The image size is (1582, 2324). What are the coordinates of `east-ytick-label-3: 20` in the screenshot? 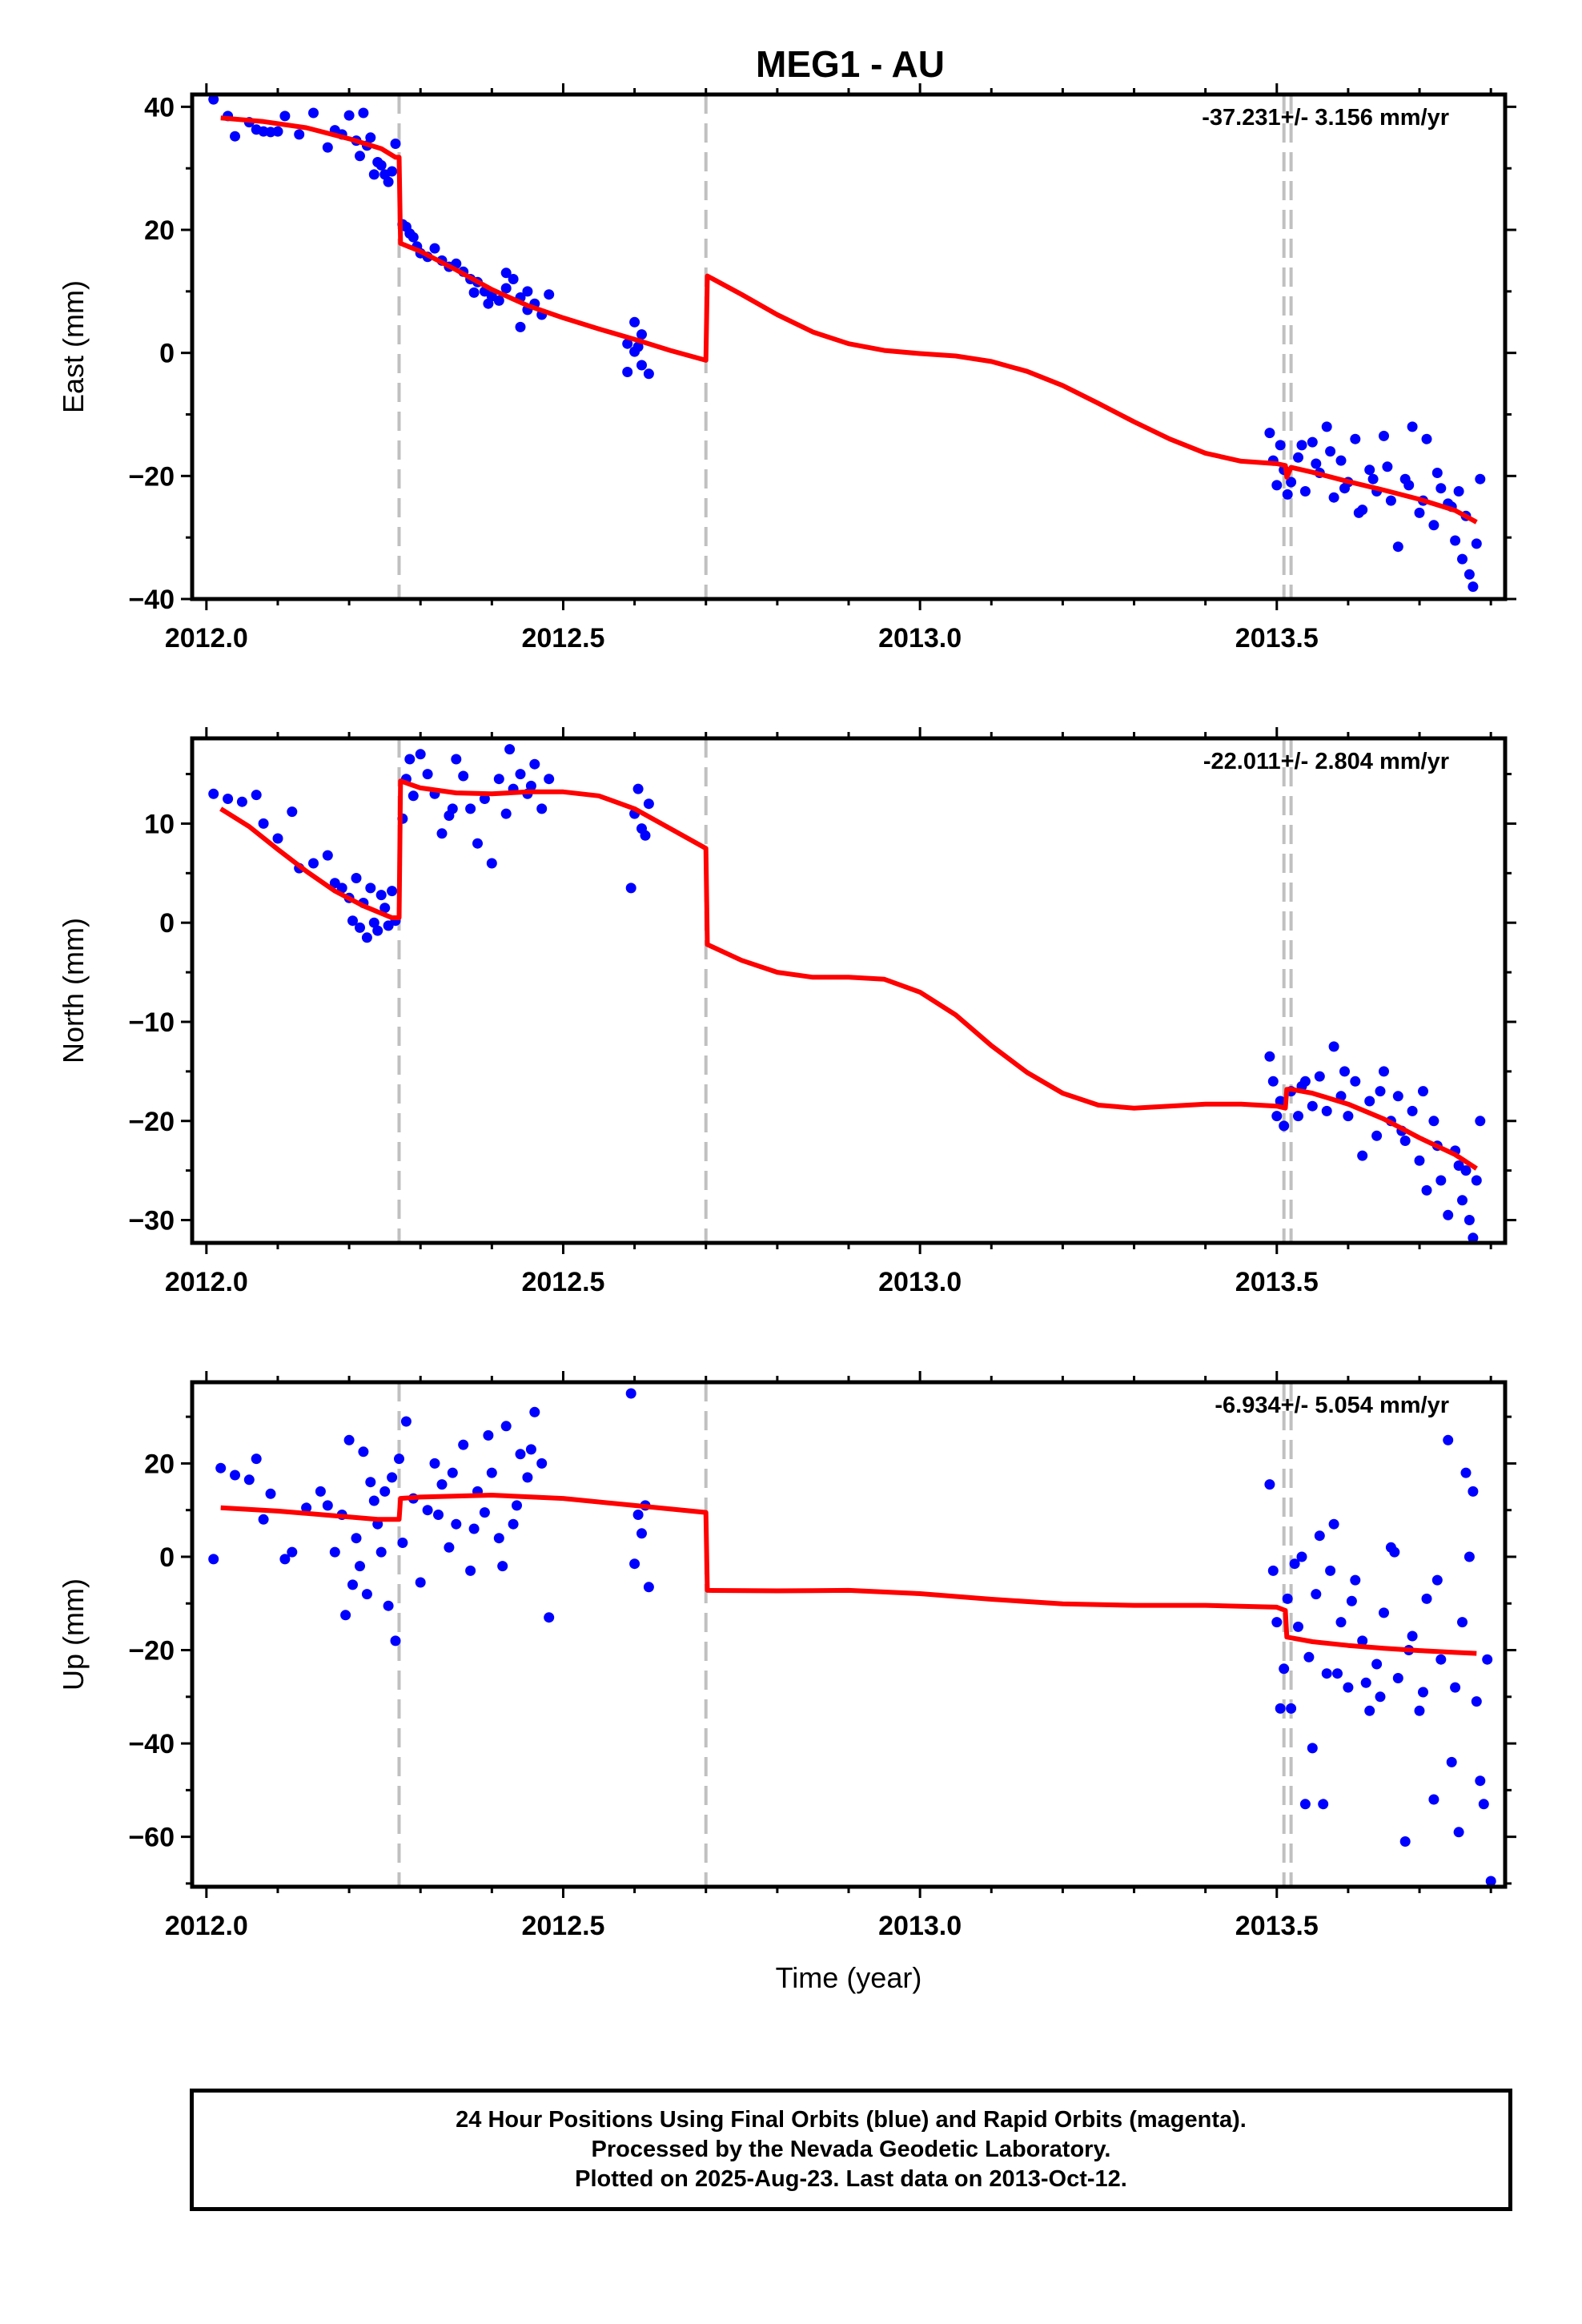 It's located at (159, 230).